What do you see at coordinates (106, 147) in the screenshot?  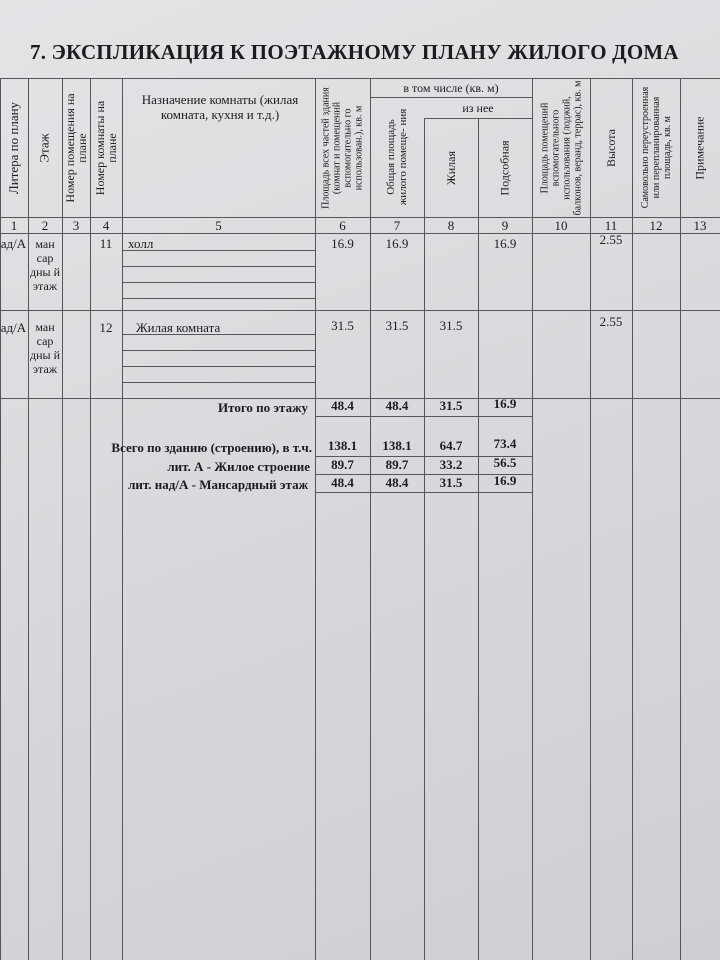 I see `header-room-number: Номер комнаты на плане` at bounding box center [106, 147].